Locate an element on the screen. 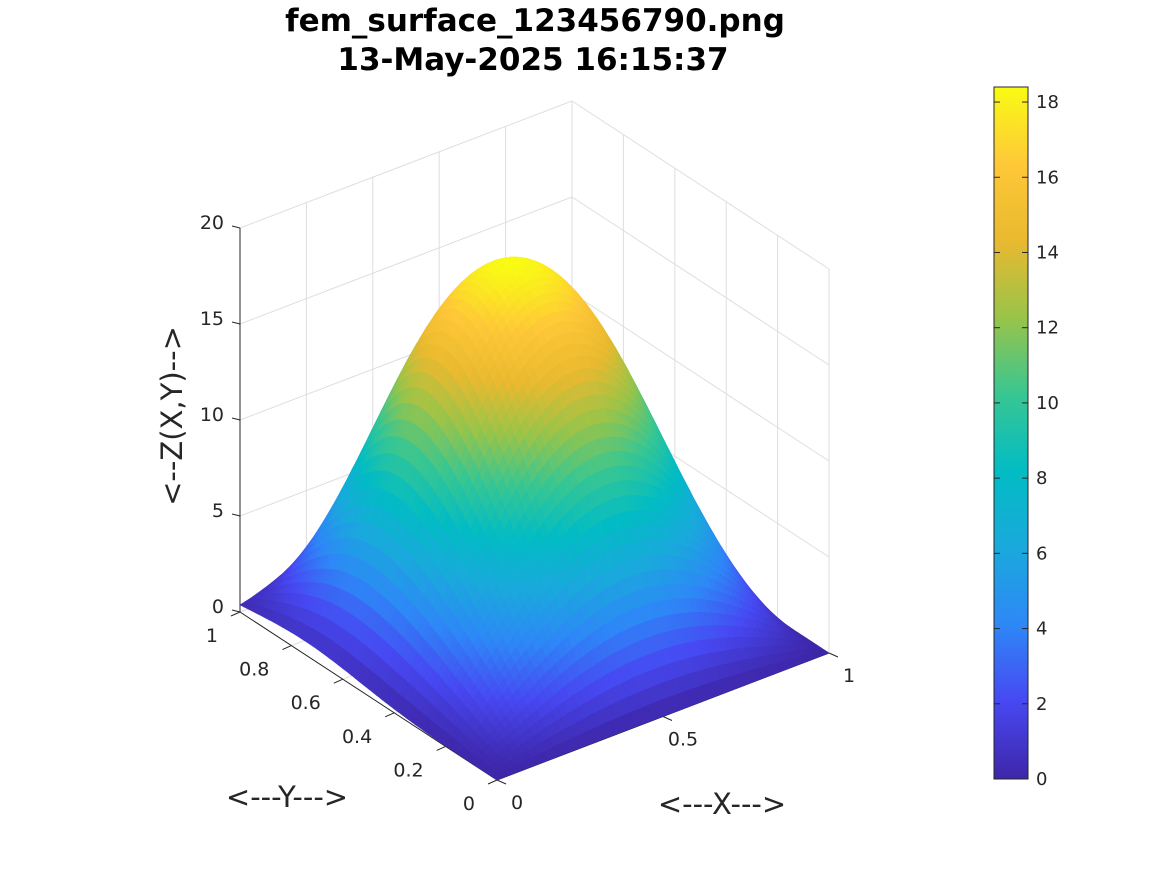 The height and width of the screenshot is (875, 1167). y-tick-label: 0.6 is located at coordinates (306, 703).